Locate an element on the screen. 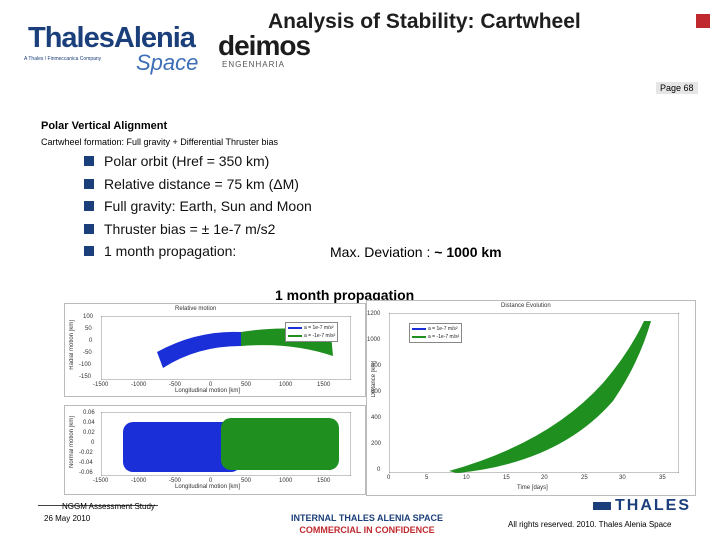 This screenshot has height=540, width=720. thales-logo: THALES is located at coordinates (642, 506).